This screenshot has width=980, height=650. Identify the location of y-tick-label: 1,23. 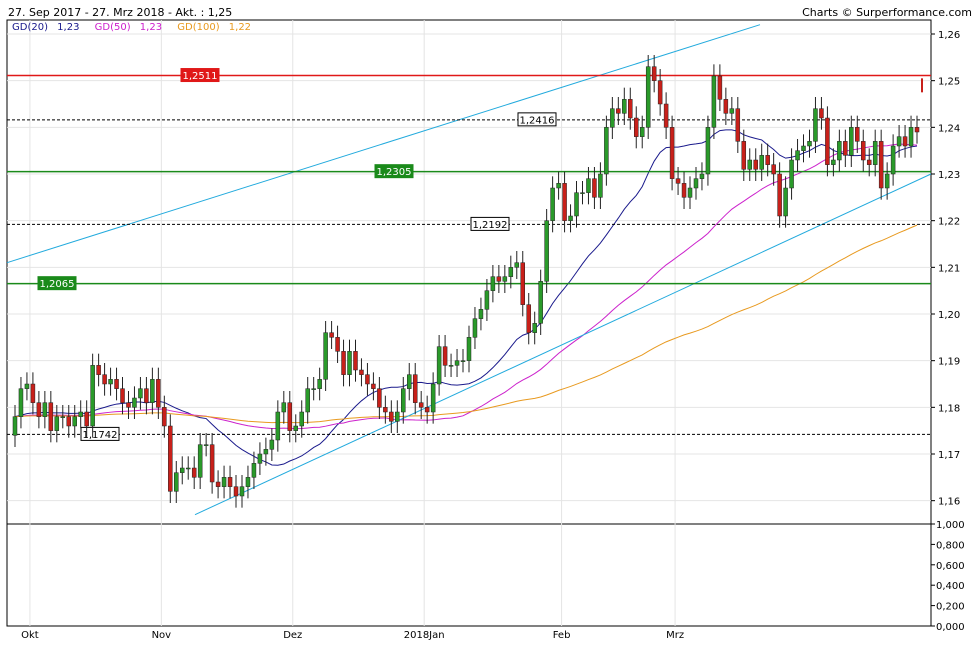
(949, 175).